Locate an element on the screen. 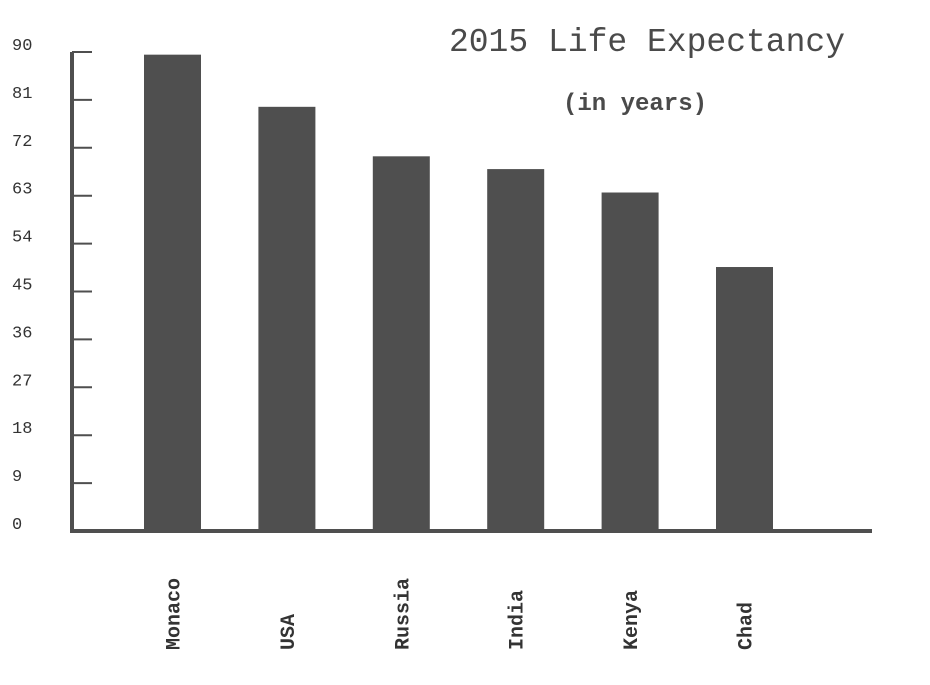 This screenshot has width=930, height=685. y-tick-label: 9 is located at coordinates (17, 477).